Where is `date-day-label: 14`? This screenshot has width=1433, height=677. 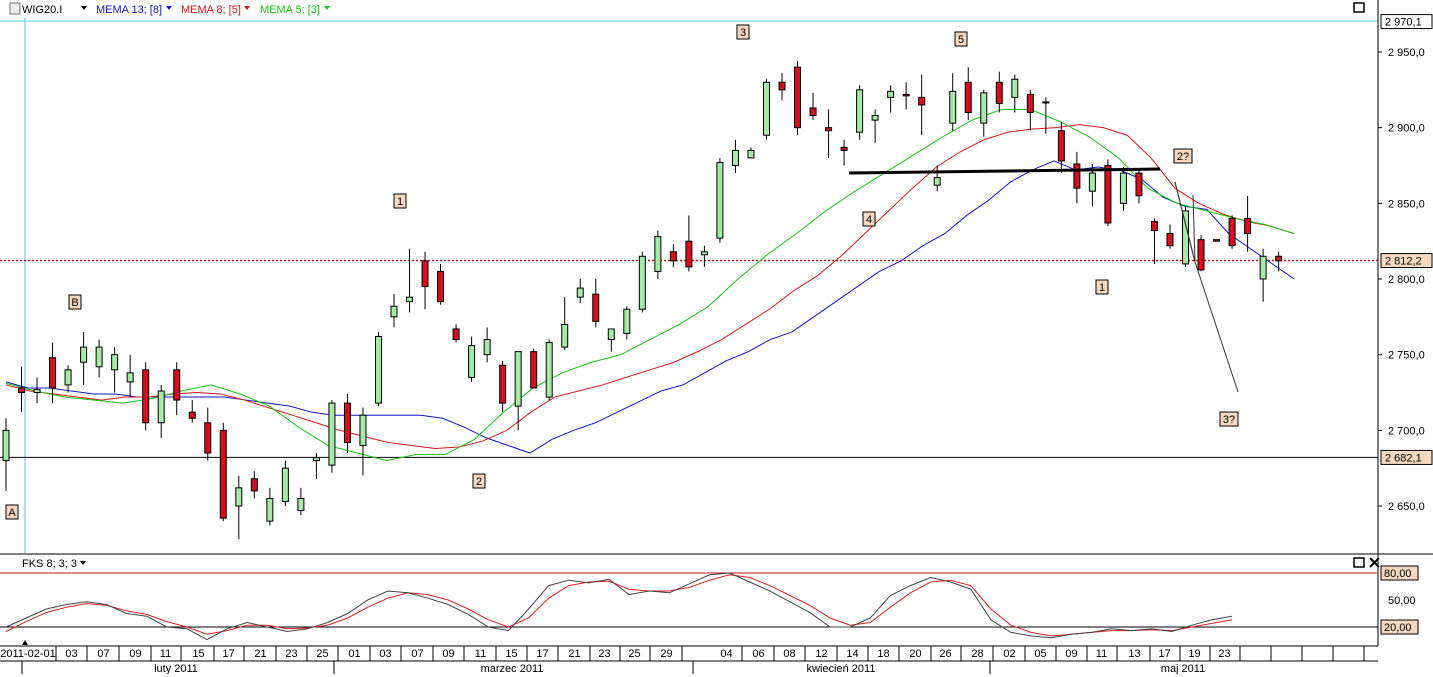
date-day-label: 14 is located at coordinates (852, 654).